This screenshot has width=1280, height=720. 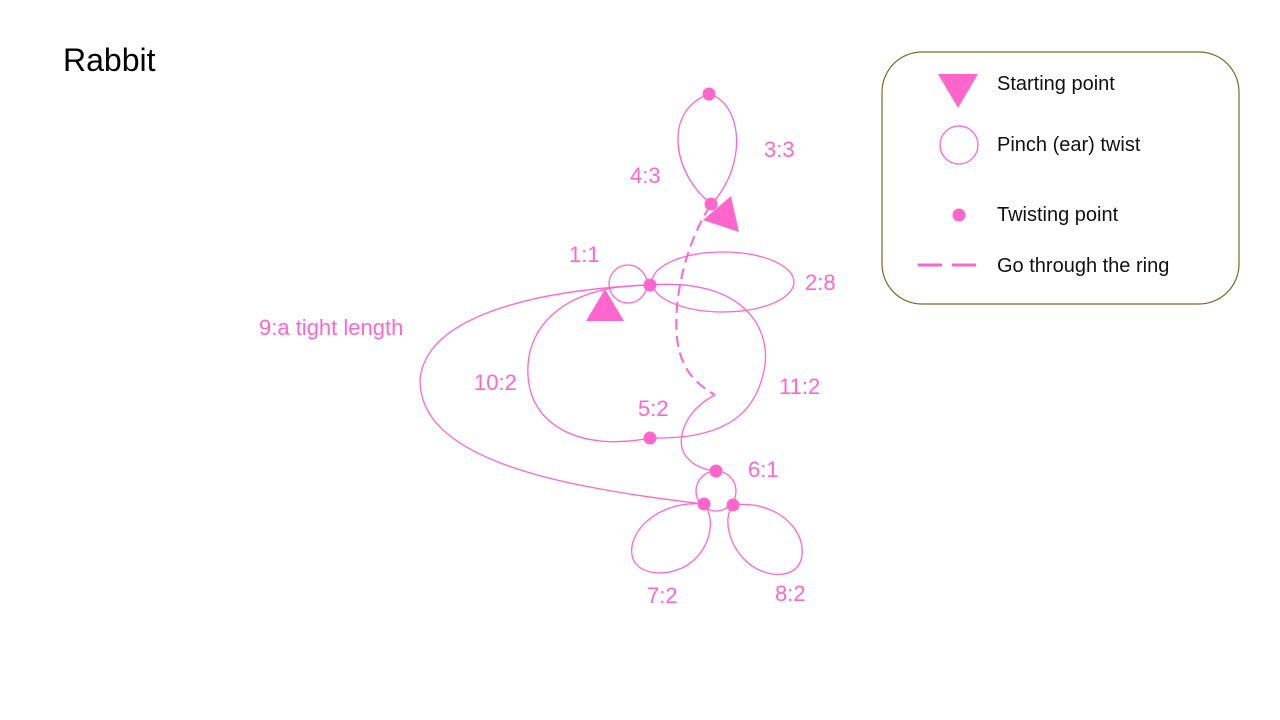 I want to click on label-2: 2:8, so click(x=820, y=282).